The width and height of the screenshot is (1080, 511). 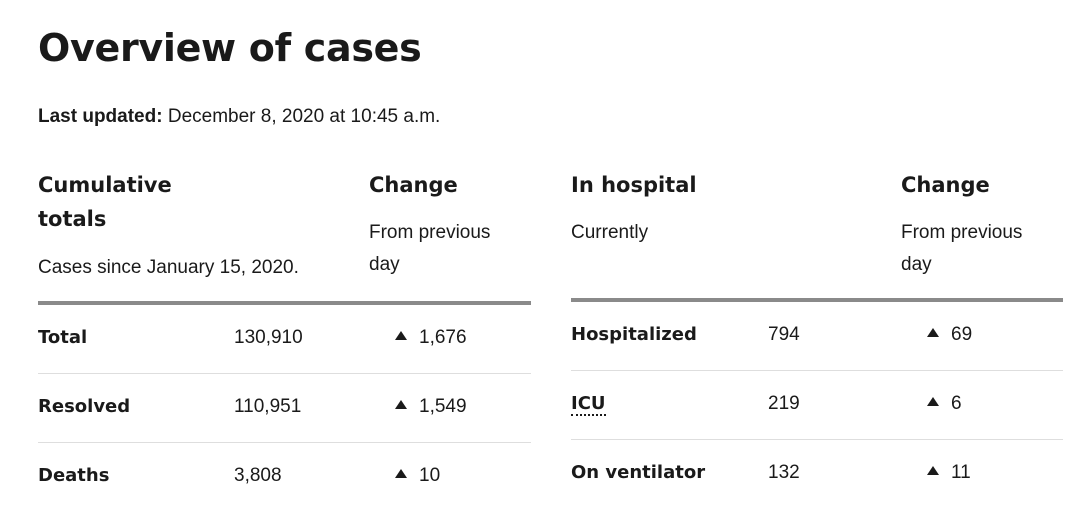 I want to click on icu-abbreviation: ICU, so click(x=588, y=404).